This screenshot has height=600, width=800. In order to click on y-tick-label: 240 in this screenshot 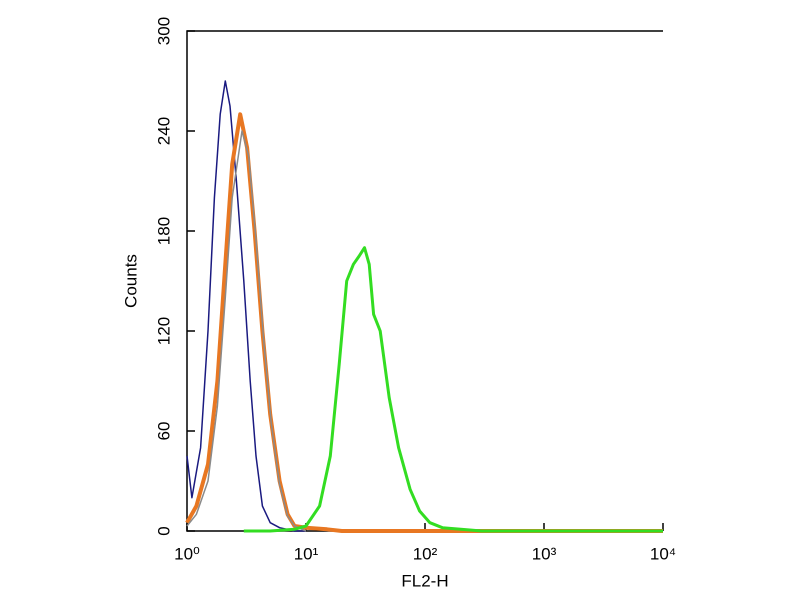, I will do `click(163, 131)`.